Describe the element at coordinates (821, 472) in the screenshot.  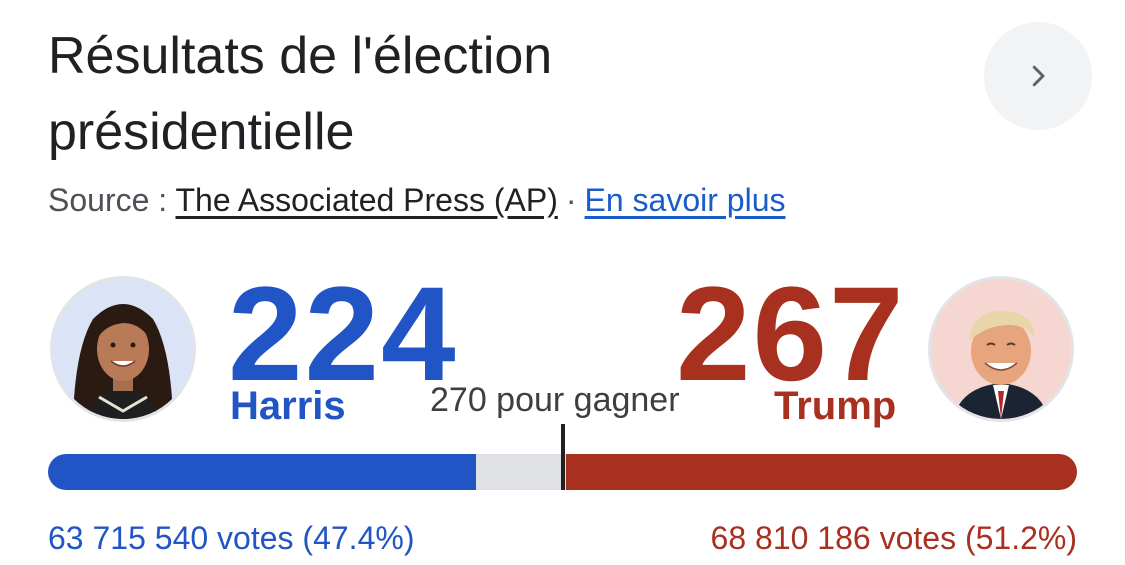
I see `trump-bar-segment` at that location.